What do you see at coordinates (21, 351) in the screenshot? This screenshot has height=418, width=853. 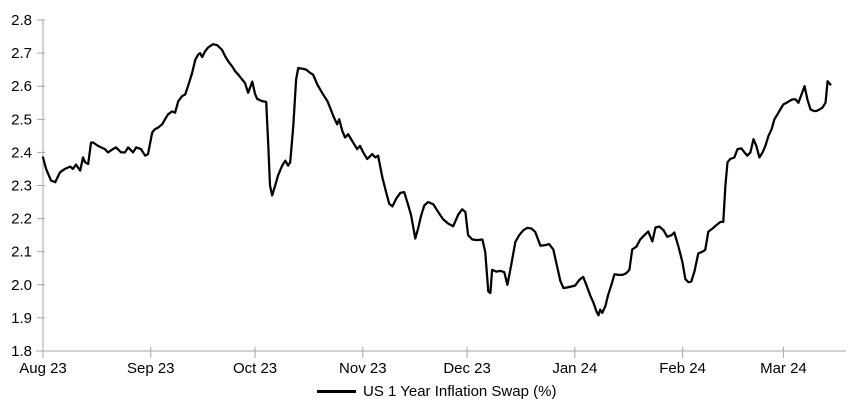 I see `y-tick-label: 1.8` at bounding box center [21, 351].